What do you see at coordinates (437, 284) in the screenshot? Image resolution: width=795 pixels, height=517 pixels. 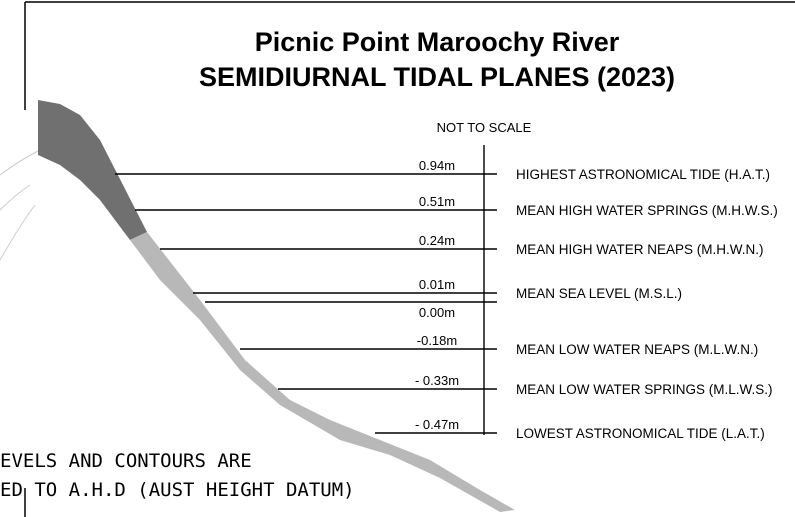 I see `level-value: 0.01m` at bounding box center [437, 284].